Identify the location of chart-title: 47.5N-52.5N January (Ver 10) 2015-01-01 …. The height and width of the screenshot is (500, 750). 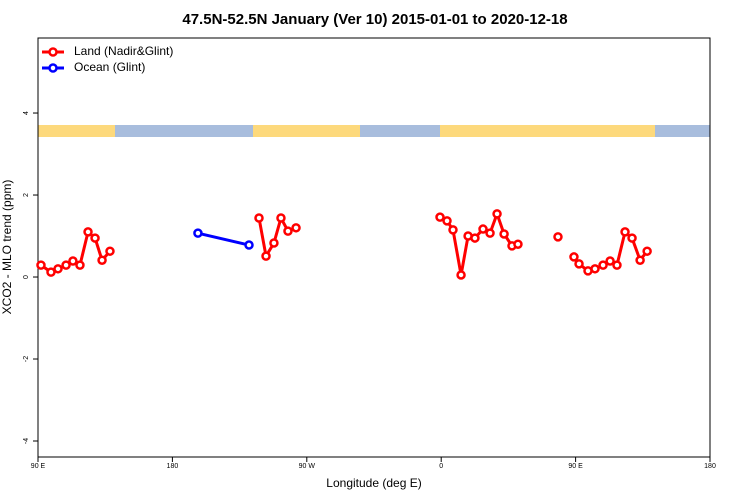
(374, 19).